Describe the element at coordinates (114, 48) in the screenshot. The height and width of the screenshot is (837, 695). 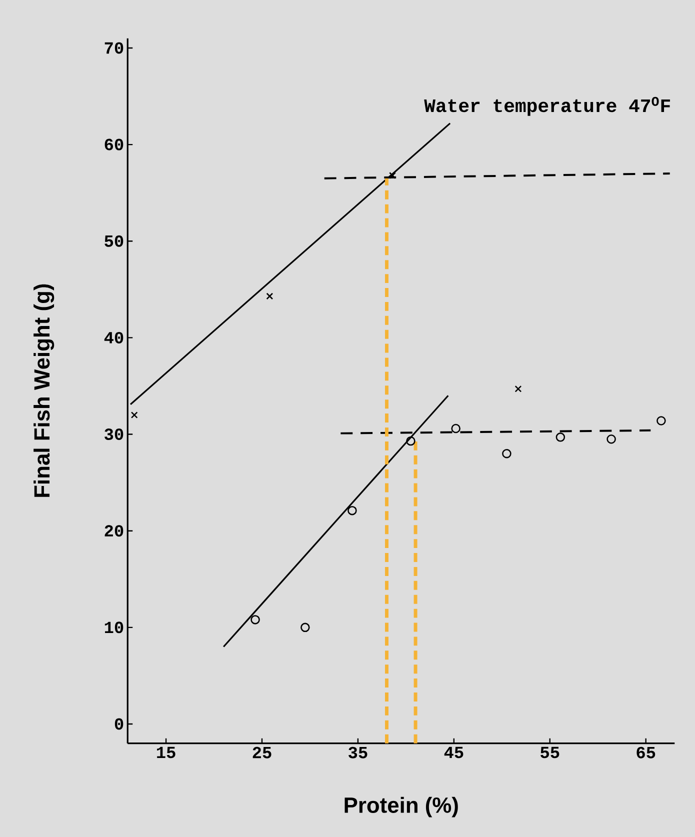
I see `y-tick-label: 70` at that location.